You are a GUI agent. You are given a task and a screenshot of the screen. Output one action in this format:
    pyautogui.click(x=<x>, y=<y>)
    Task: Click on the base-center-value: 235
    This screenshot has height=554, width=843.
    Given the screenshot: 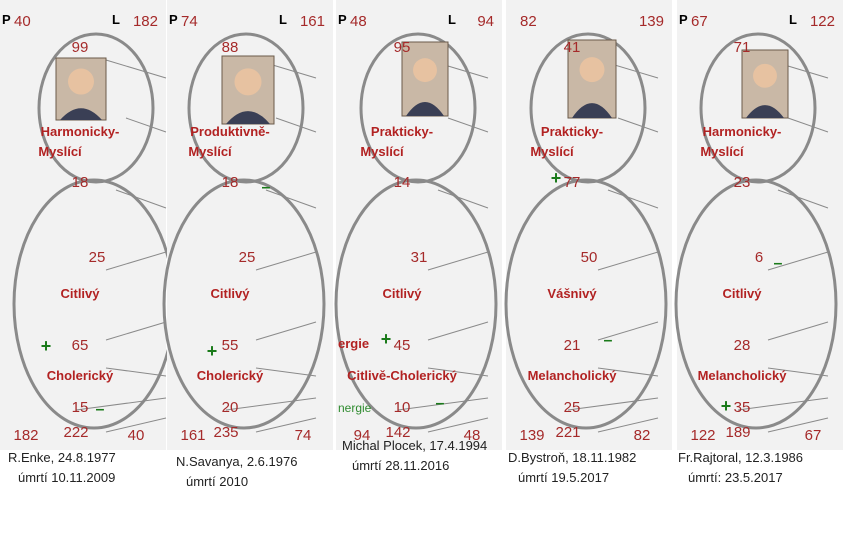 What is the action you would take?
    pyautogui.click(x=225, y=432)
    